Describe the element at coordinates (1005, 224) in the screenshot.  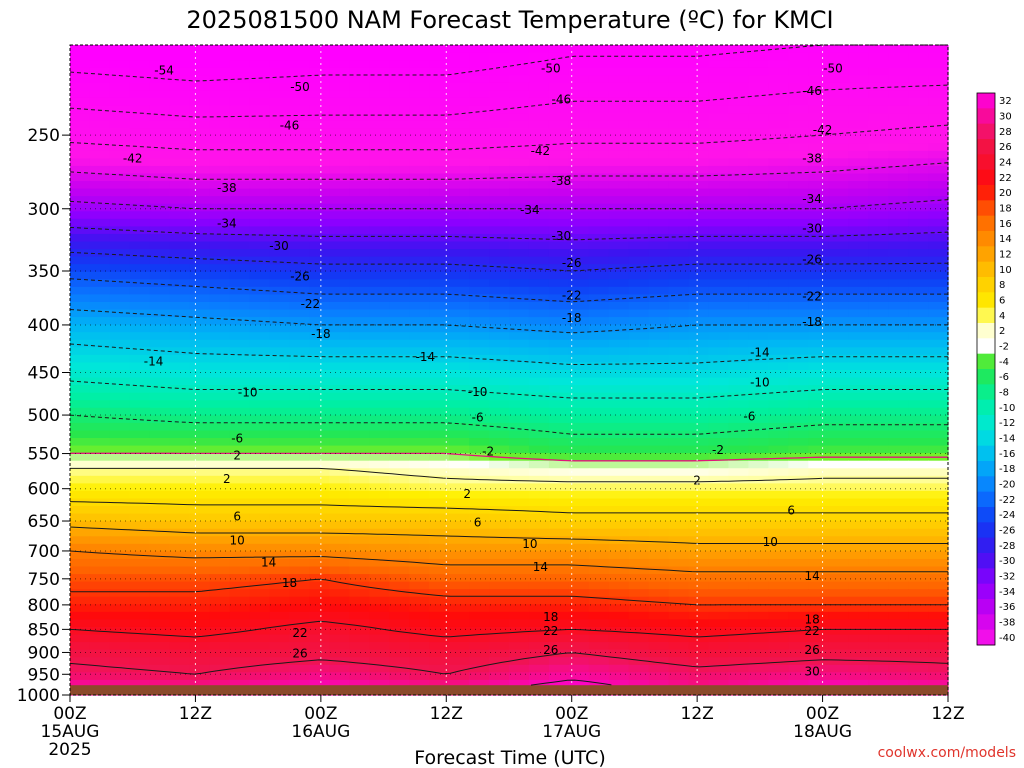
I see `colorbar-label: 16` at that location.